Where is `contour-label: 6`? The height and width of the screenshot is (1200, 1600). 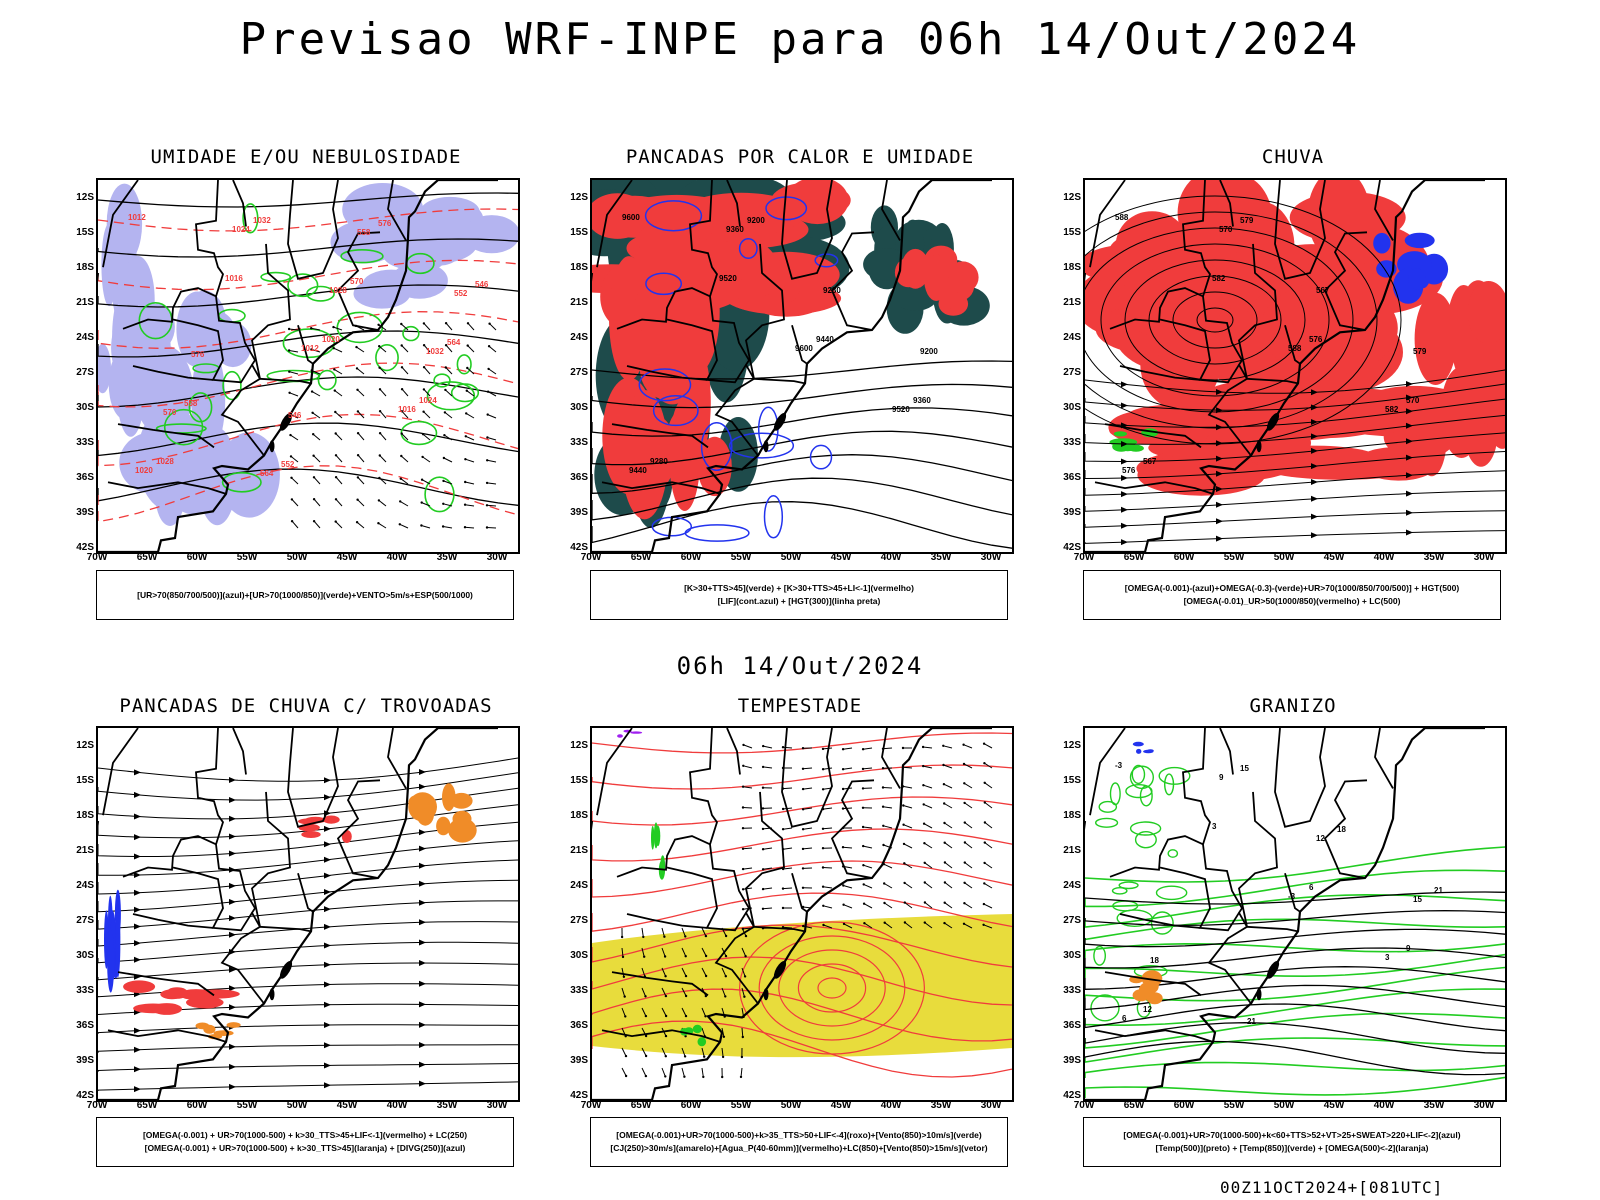
contour-label: 6 is located at coordinates (1124, 1018).